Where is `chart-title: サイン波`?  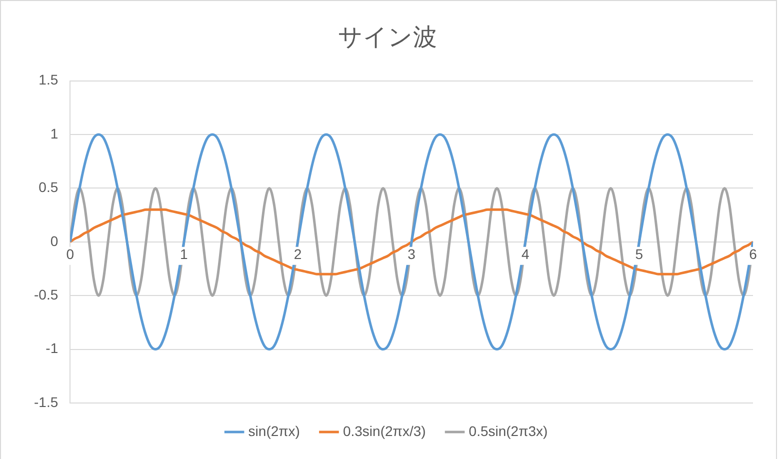
chart-title: サイン波 is located at coordinates (387, 38).